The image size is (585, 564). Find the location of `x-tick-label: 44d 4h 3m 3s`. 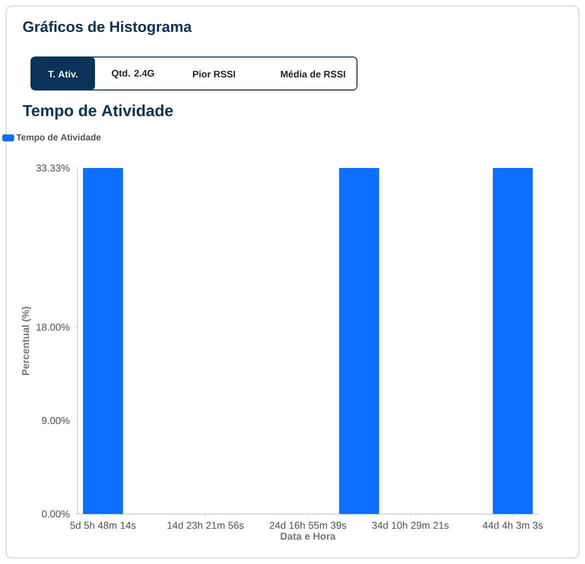

x-tick-label: 44d 4h 3m 3s is located at coordinates (512, 525).